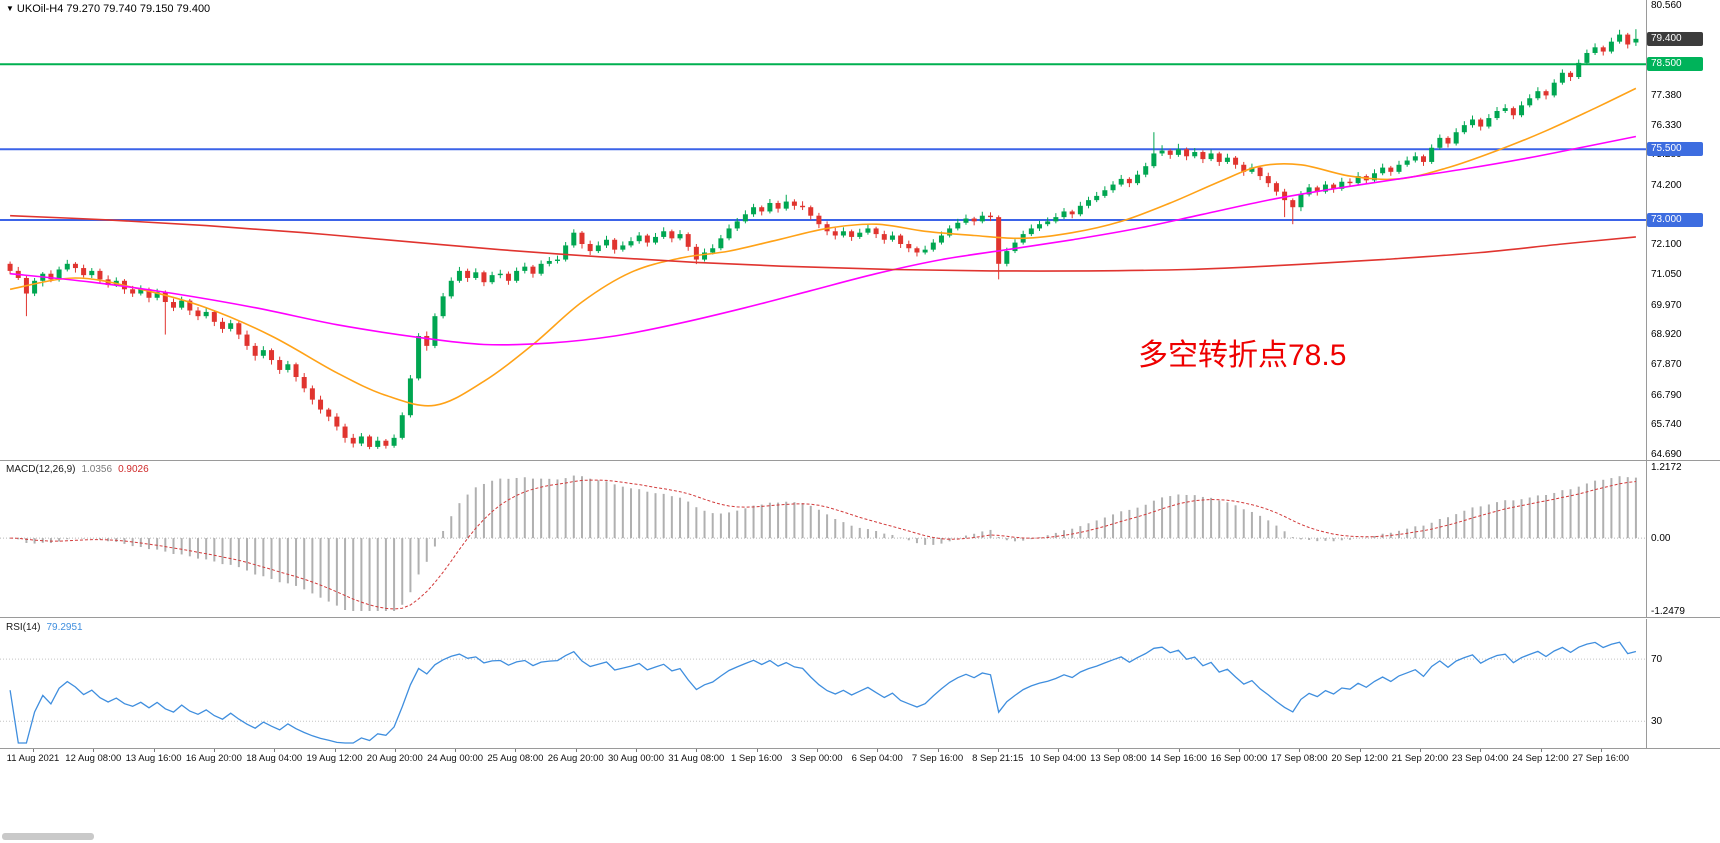 The image size is (1720, 843). What do you see at coordinates (1666, 5) in the screenshot?
I see `price-scale-label: 80.560` at bounding box center [1666, 5].